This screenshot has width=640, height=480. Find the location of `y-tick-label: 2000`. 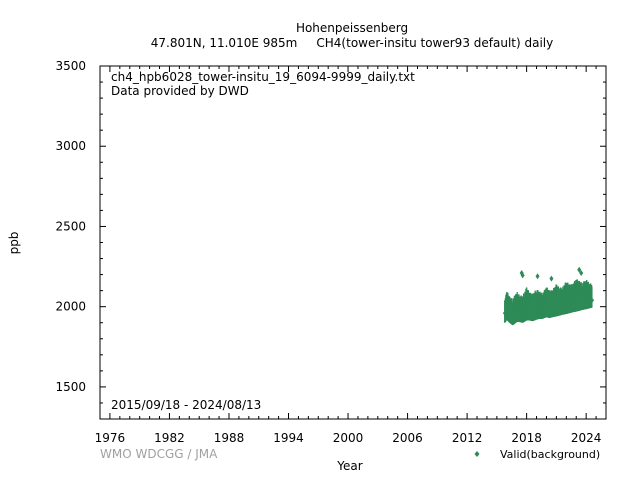

y-tick-label: 2000 is located at coordinates (70, 307).